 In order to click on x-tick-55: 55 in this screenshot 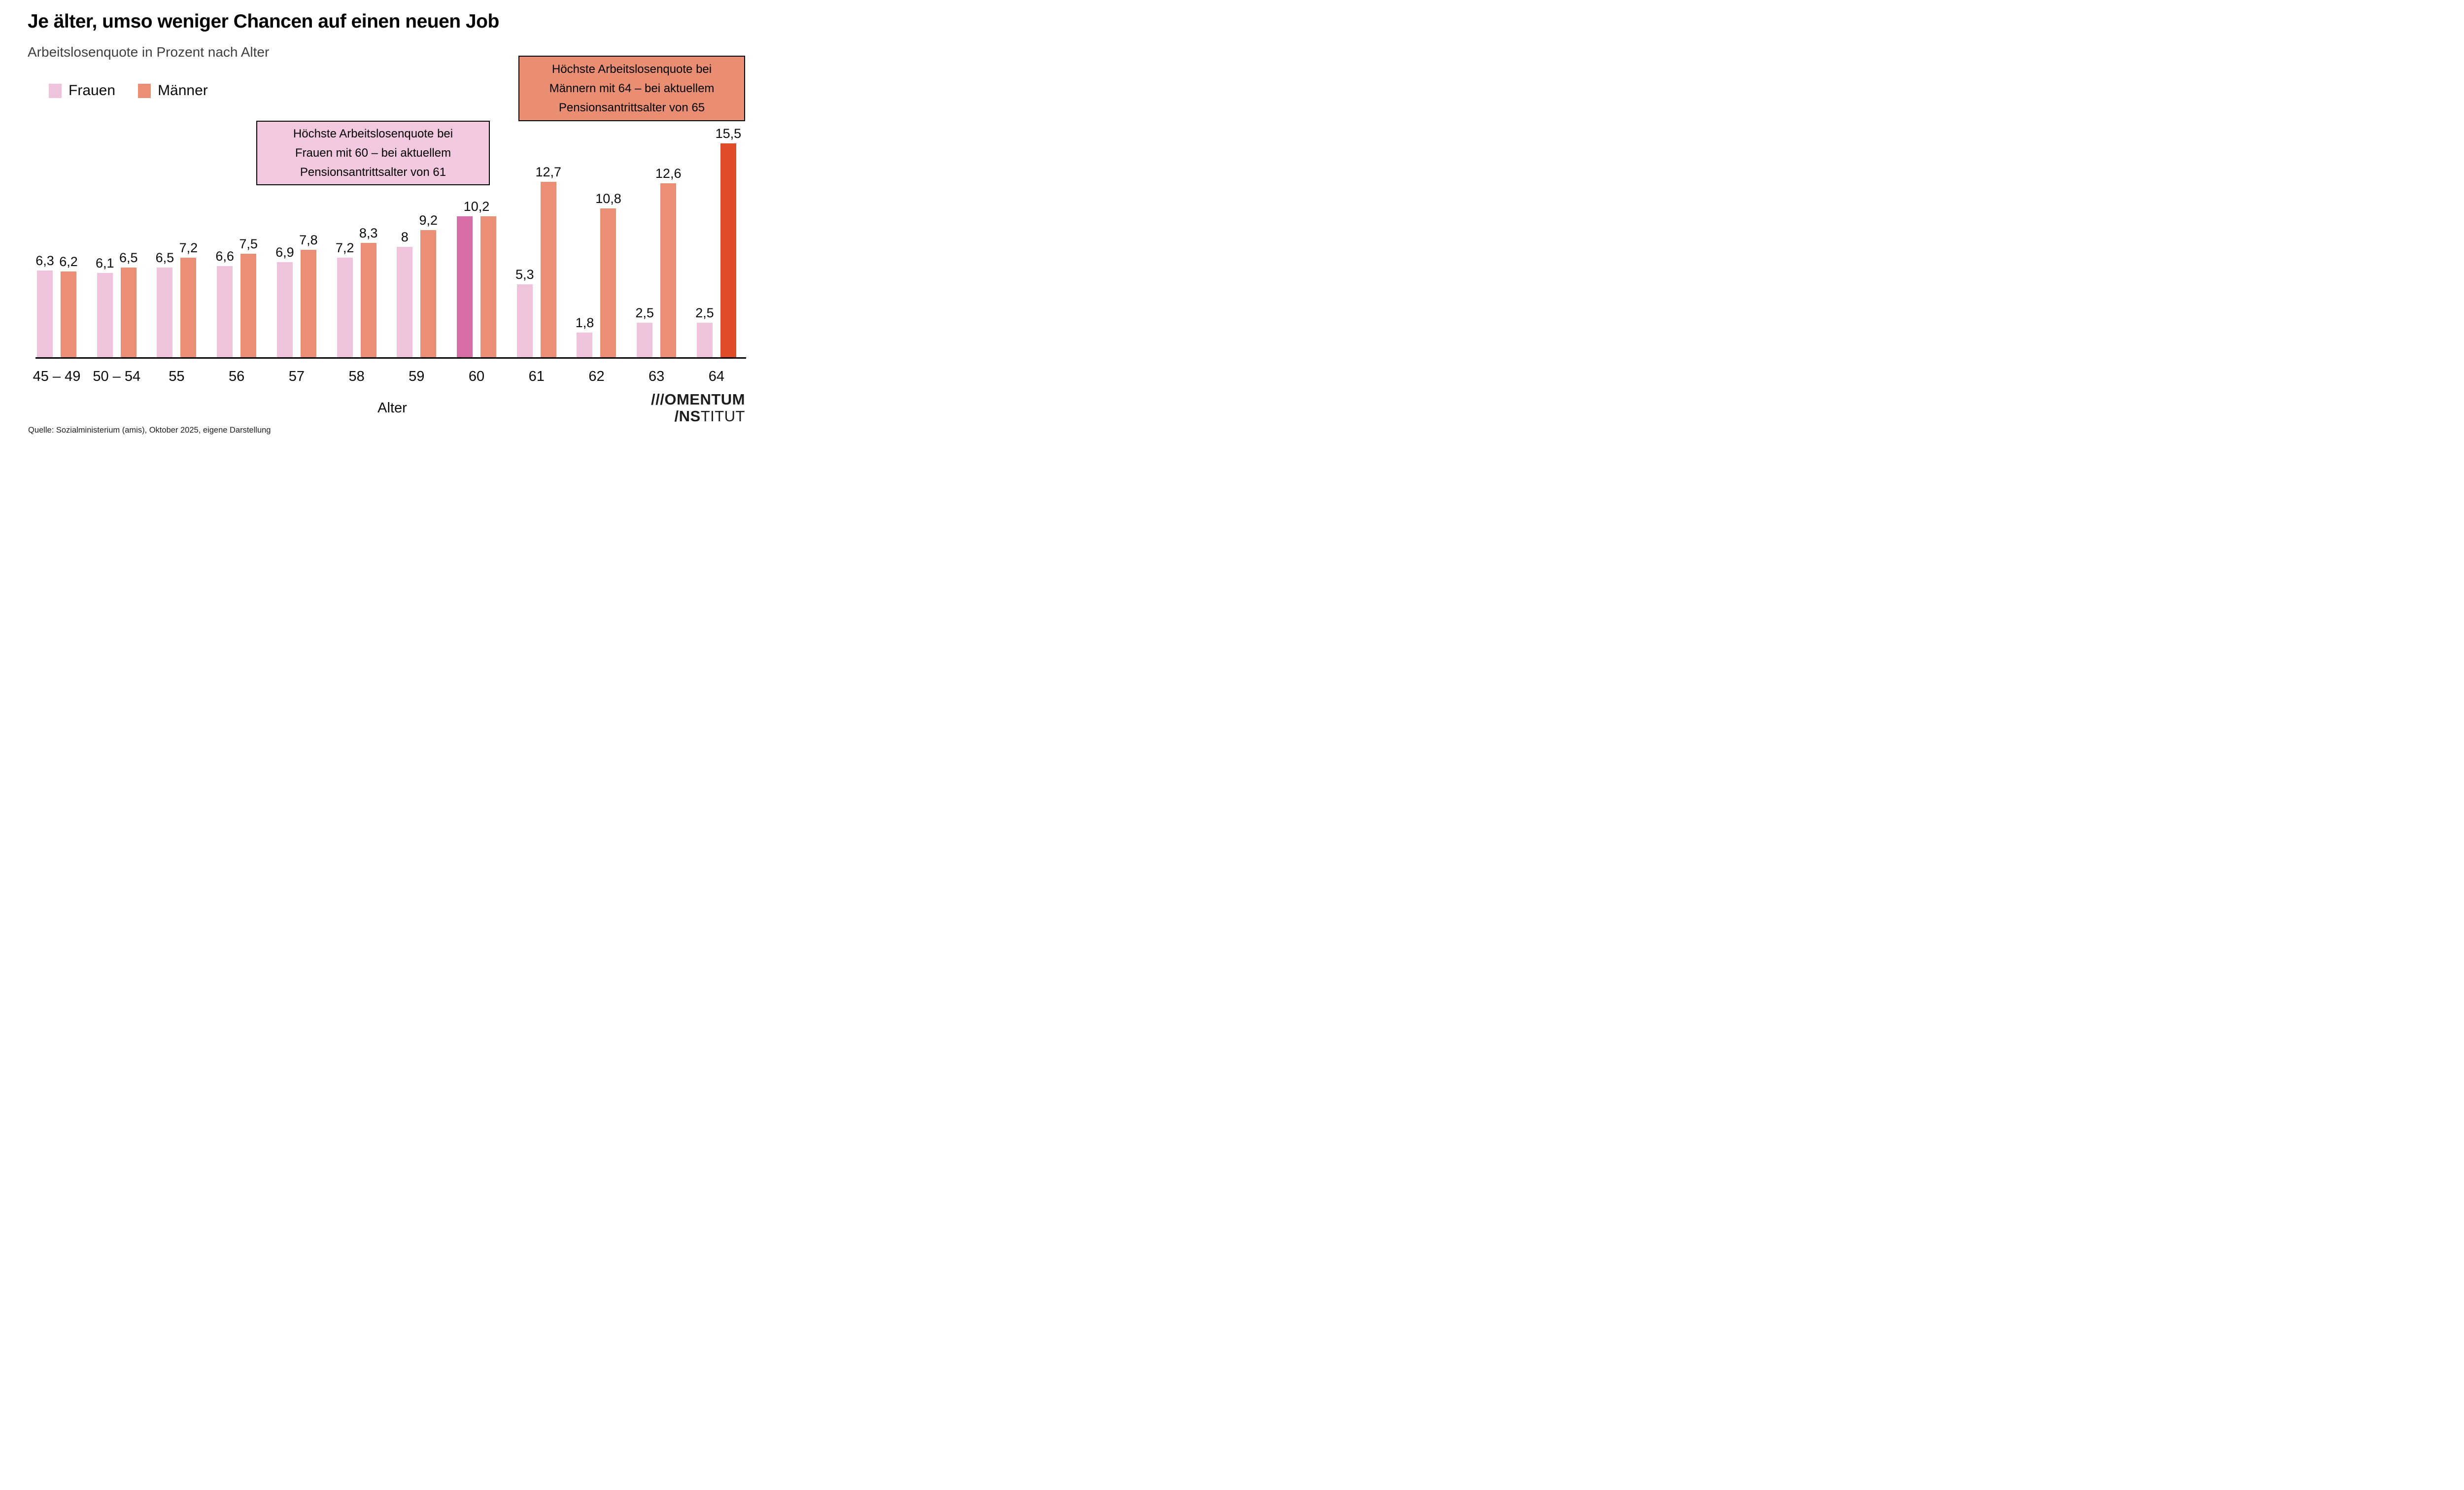, I will do `click(177, 376)`.